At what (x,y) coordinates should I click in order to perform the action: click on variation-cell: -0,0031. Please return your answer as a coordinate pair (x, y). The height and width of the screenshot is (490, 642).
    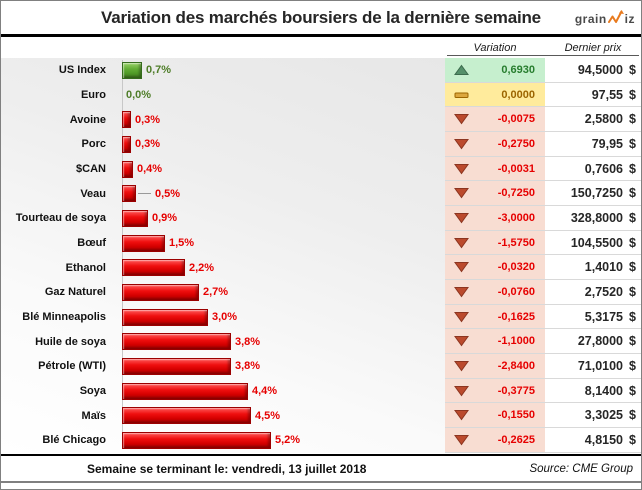
    Looking at the image, I should click on (495, 168).